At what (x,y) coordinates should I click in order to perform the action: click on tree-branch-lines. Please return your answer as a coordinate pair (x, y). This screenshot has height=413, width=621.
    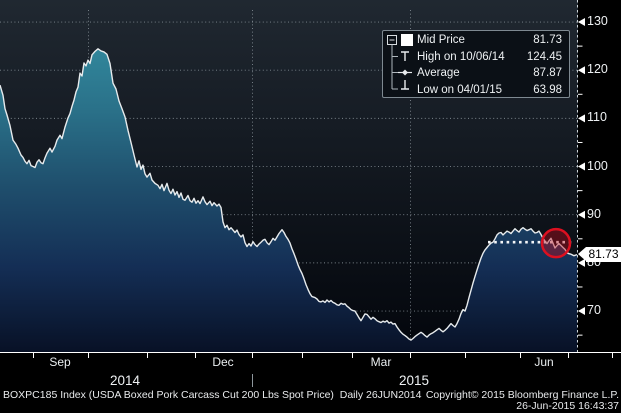
    Looking at the image, I should click on (394, 67).